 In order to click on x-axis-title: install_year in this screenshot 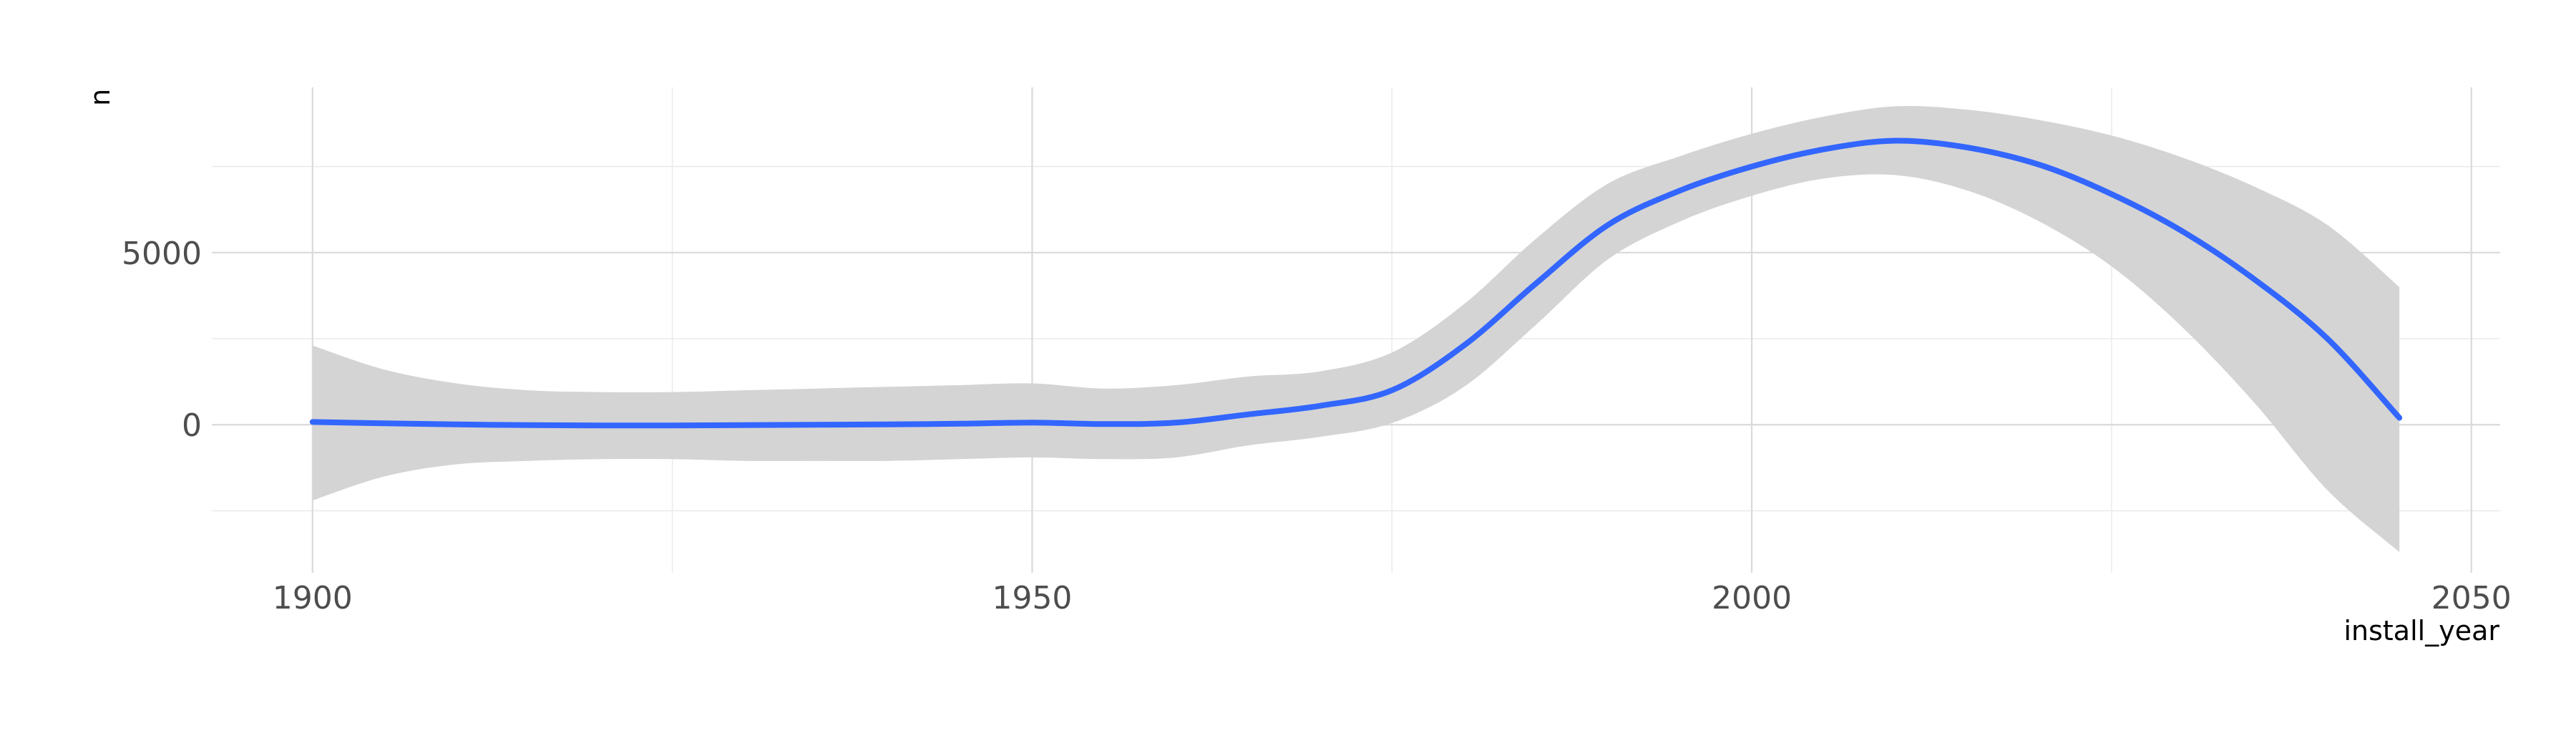, I will do `click(2421, 631)`.